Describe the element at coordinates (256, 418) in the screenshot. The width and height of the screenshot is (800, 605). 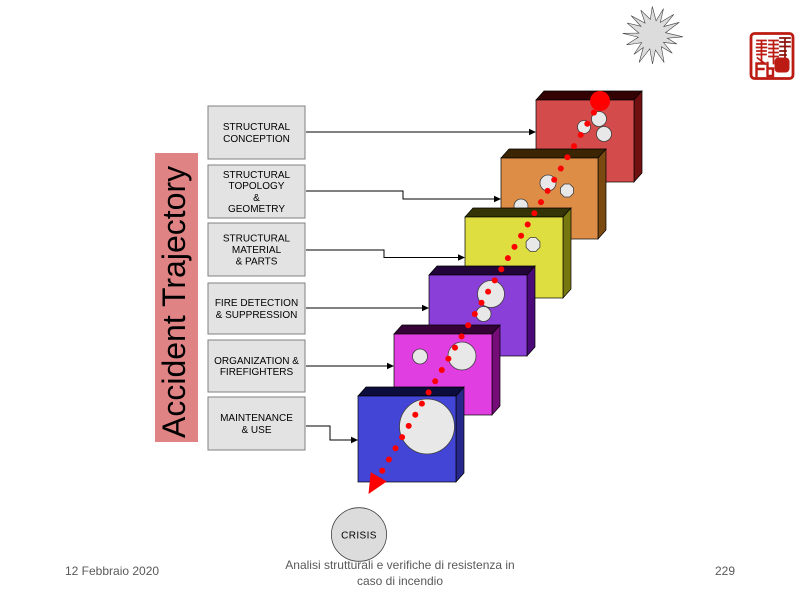
I see `svg-text: MAINTENANCE` at that location.